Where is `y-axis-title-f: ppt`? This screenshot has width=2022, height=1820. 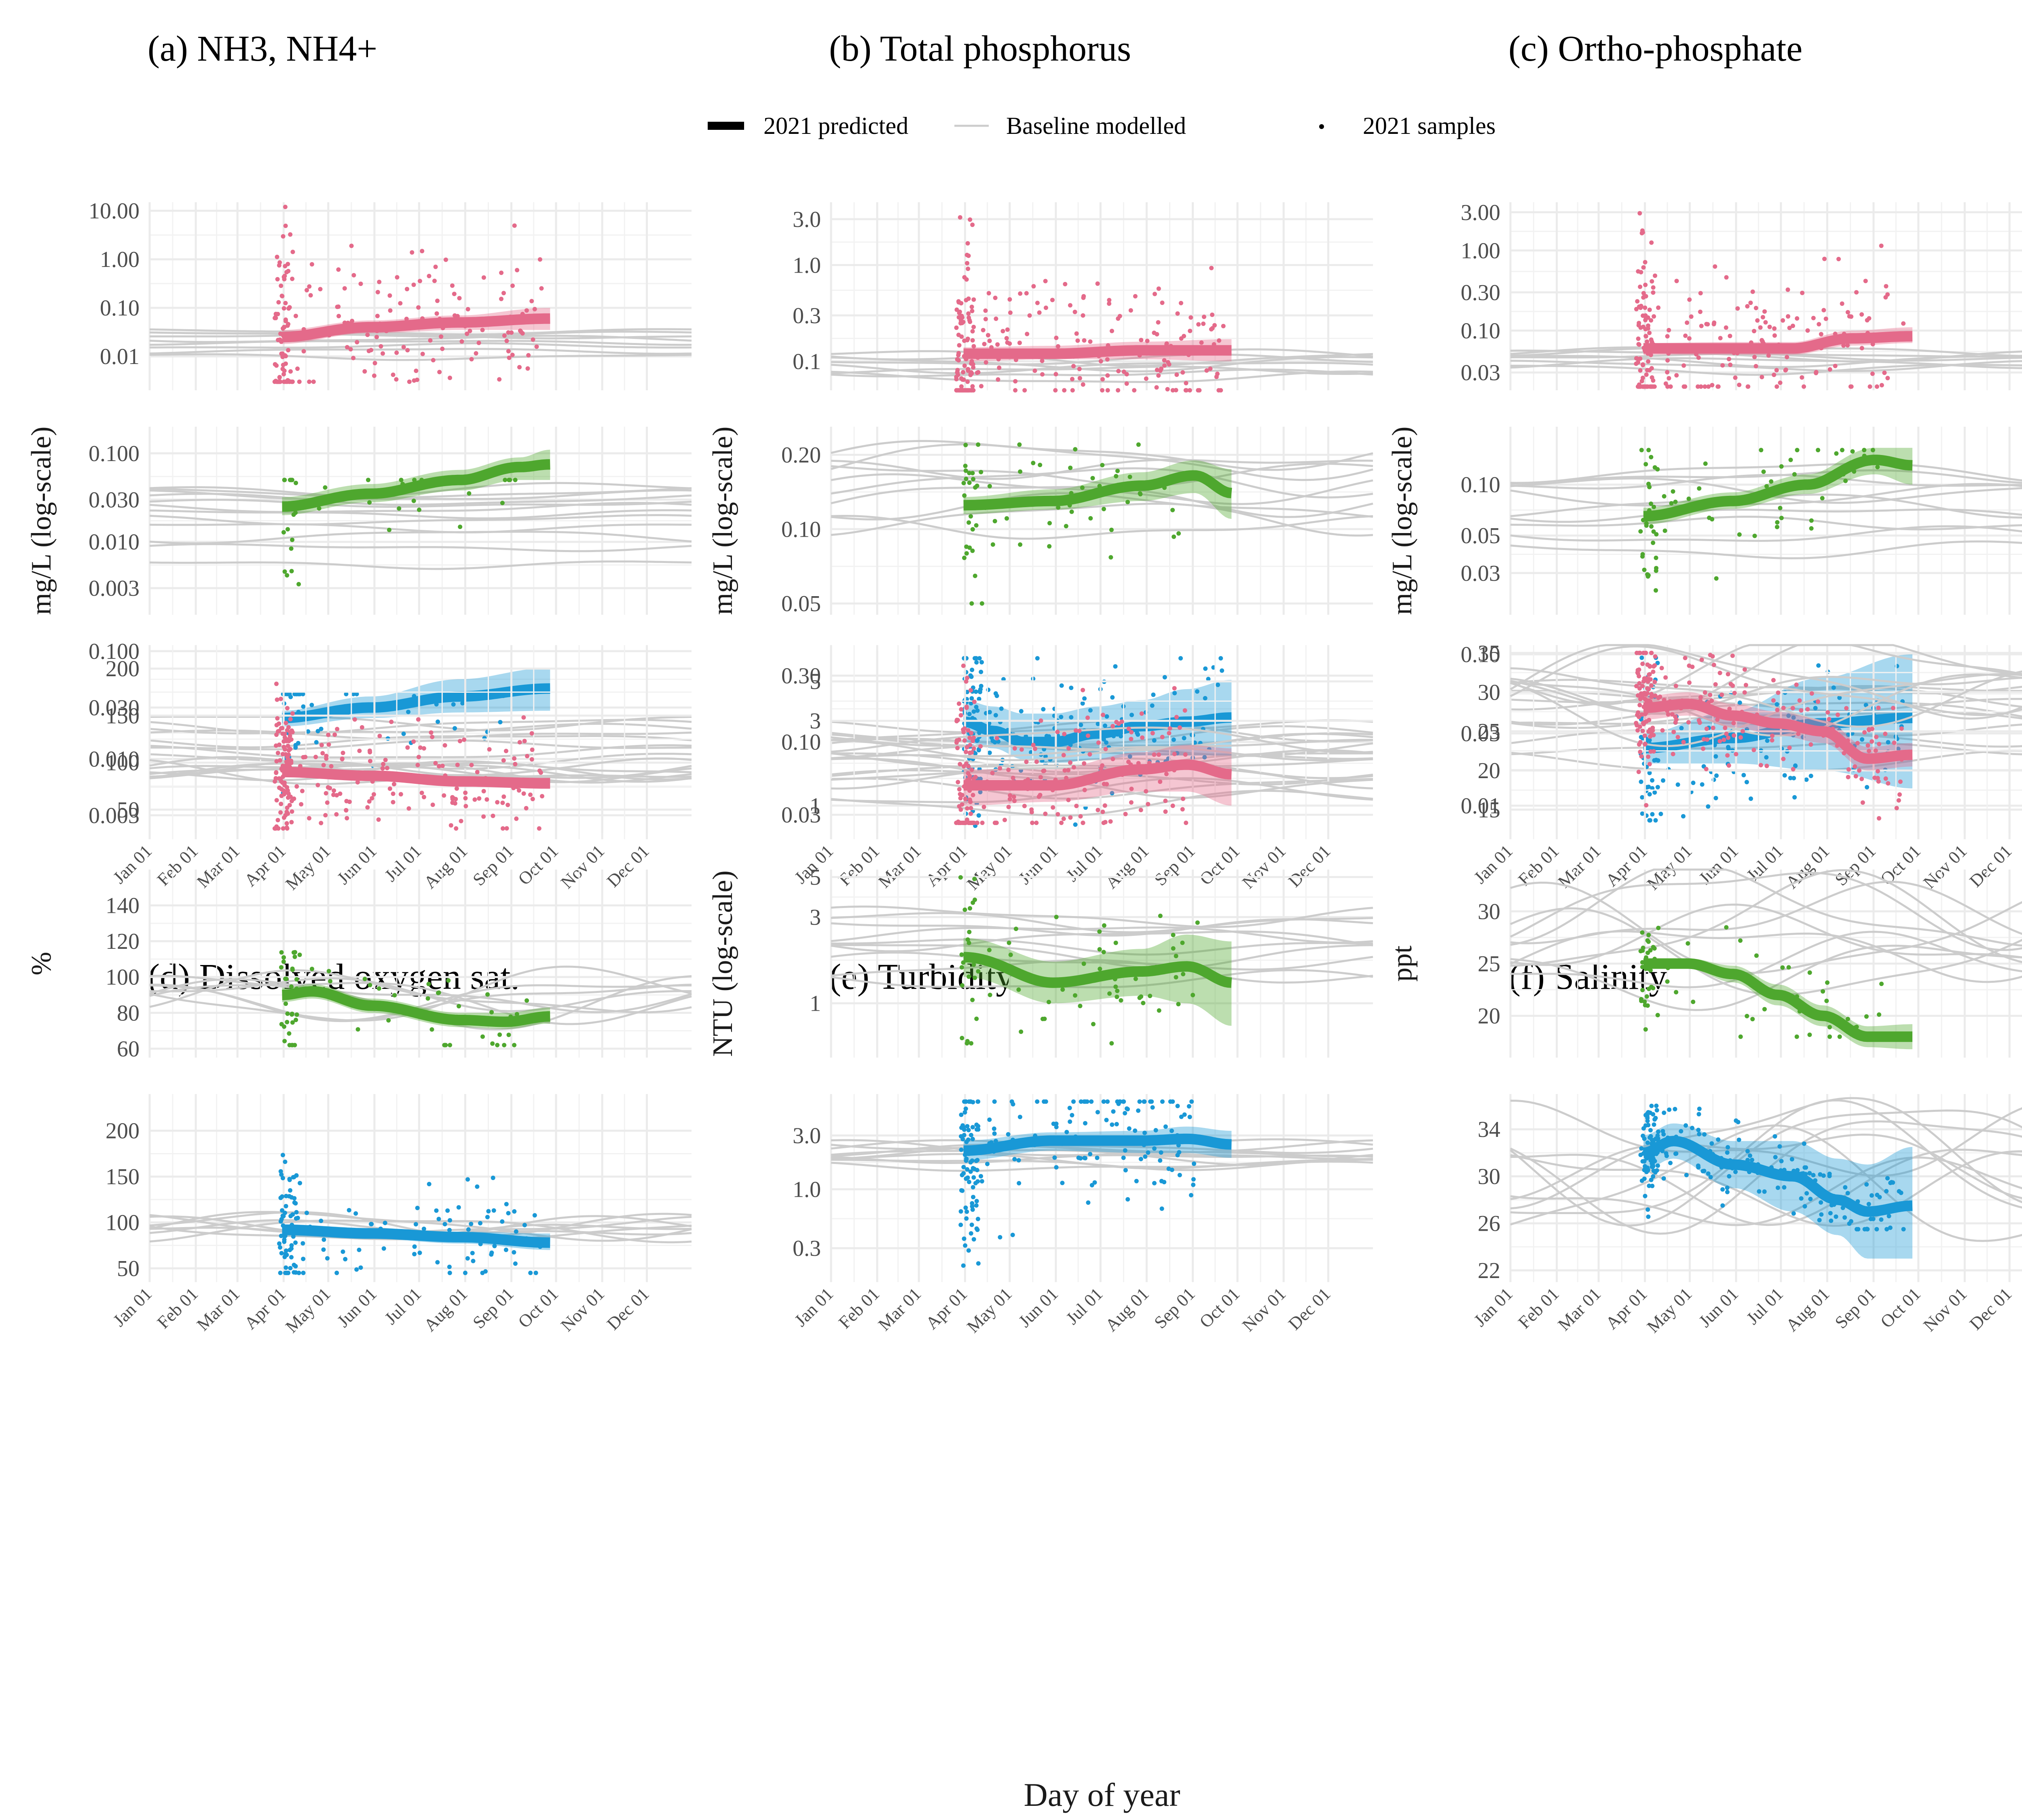 y-axis-title-f: ppt is located at coordinates (1402, 963).